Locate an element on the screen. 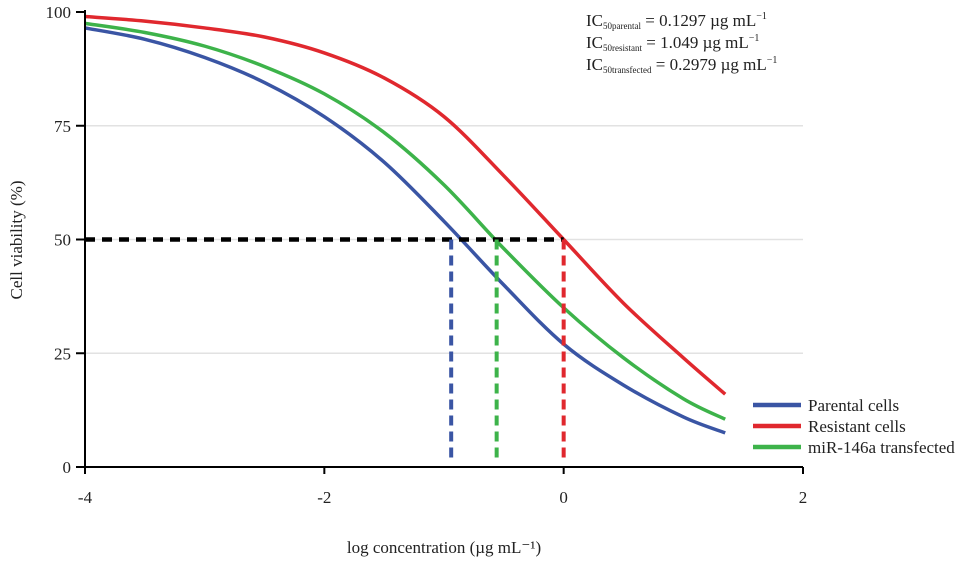 The width and height of the screenshot is (979, 568). x-tick-label: -4 is located at coordinates (85, 497).